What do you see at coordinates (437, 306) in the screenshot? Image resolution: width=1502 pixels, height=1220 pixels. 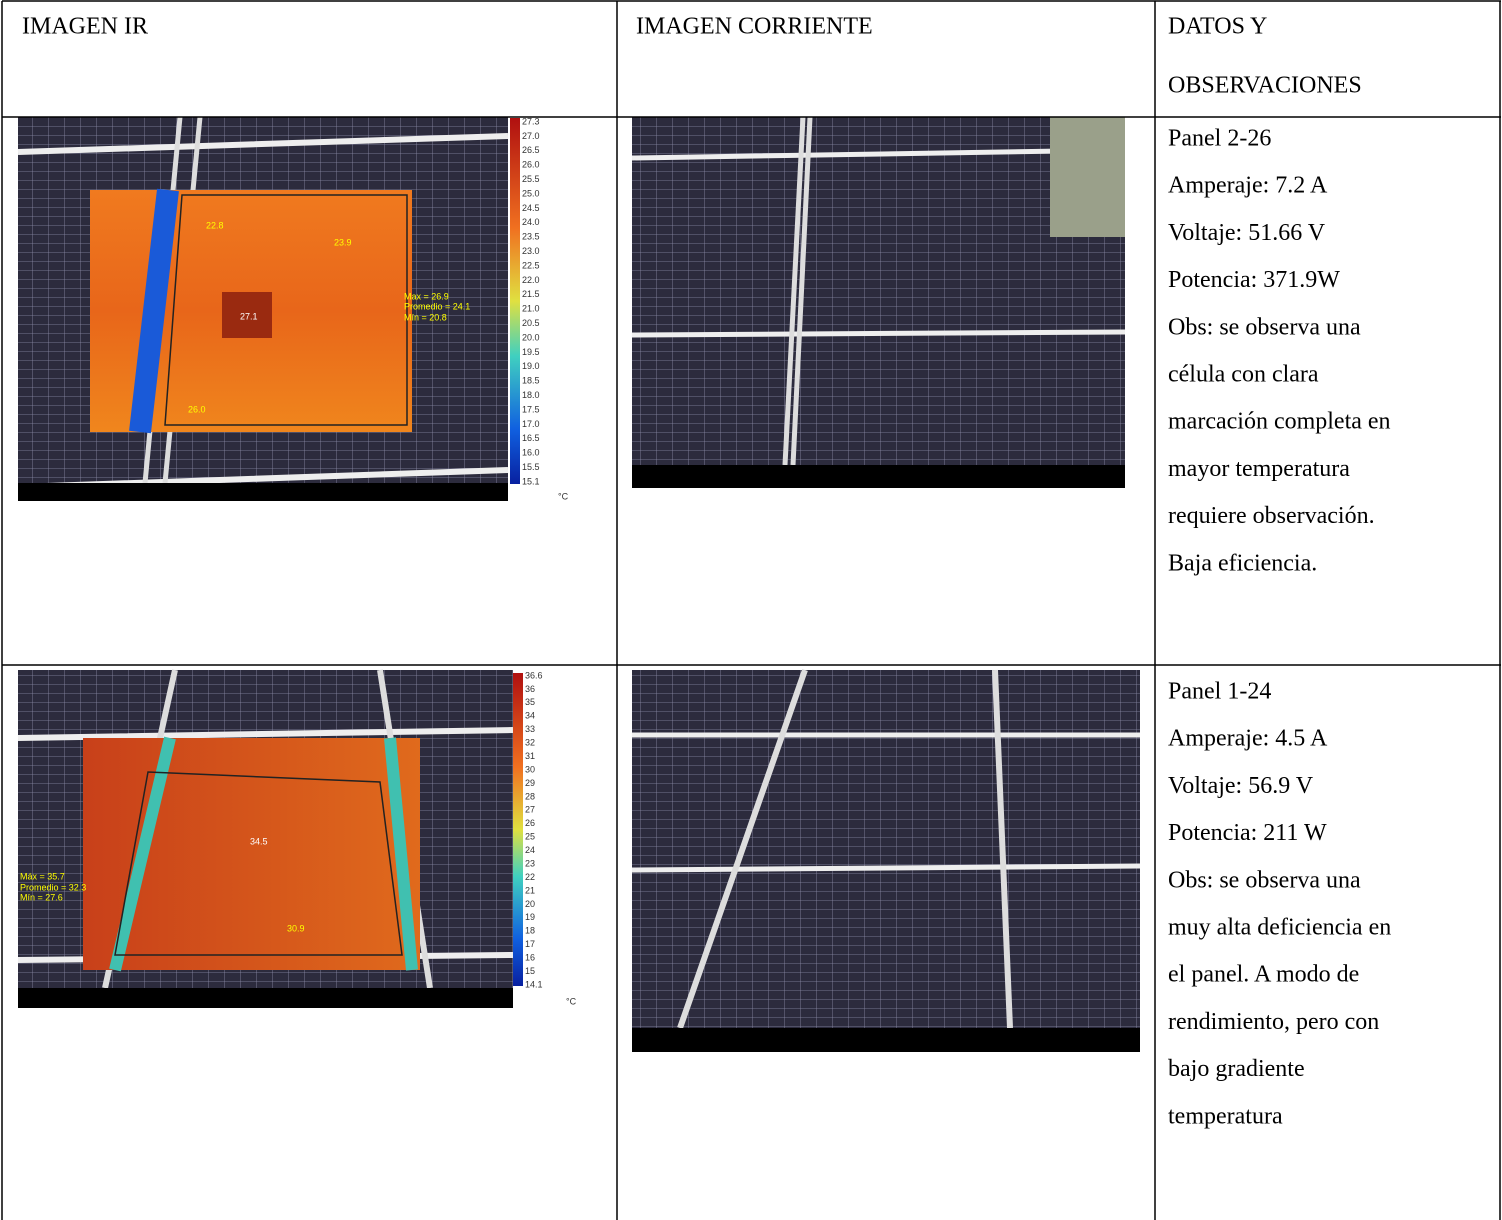 I see `stat-label: Promedio = 24.1` at bounding box center [437, 306].